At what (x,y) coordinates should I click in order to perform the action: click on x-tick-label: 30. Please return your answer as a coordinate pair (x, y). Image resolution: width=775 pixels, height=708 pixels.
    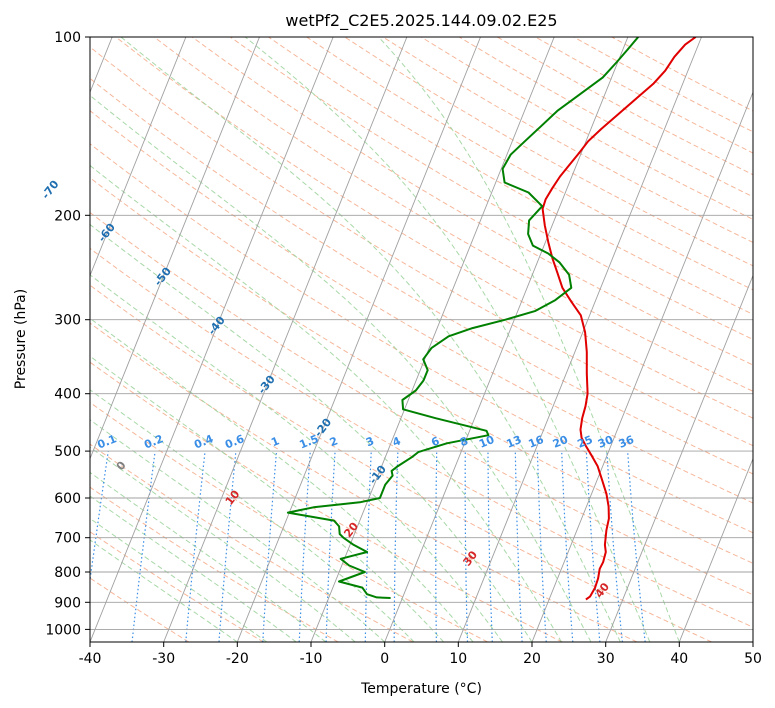
    Looking at the image, I should click on (606, 659).